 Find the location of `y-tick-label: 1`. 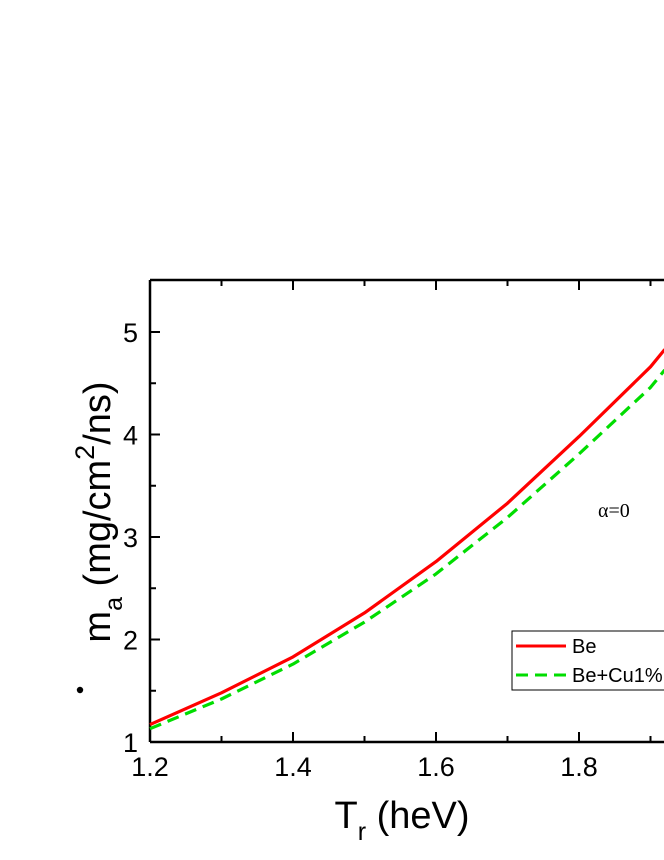

y-tick-label: 1 is located at coordinates (130, 743).